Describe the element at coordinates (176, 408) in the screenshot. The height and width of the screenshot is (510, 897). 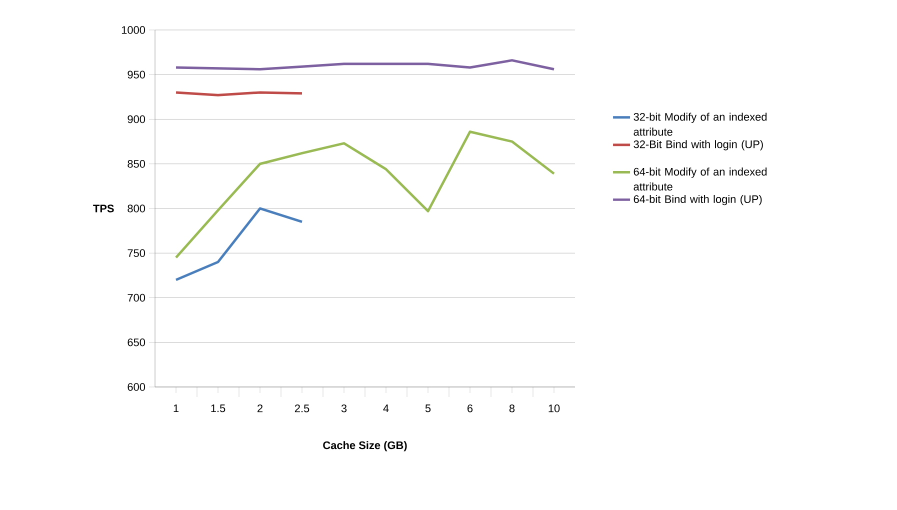
I see `x-tick-label: 1` at that location.